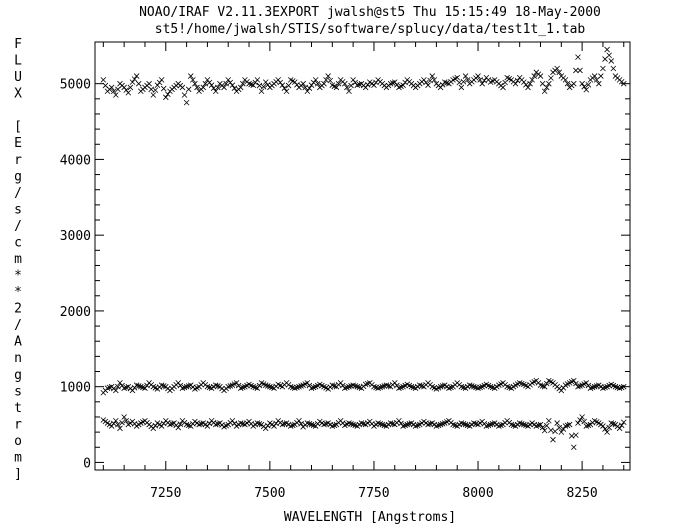 The height and width of the screenshot is (530, 697). I want to click on y-tick-label: 1000, so click(75, 388).